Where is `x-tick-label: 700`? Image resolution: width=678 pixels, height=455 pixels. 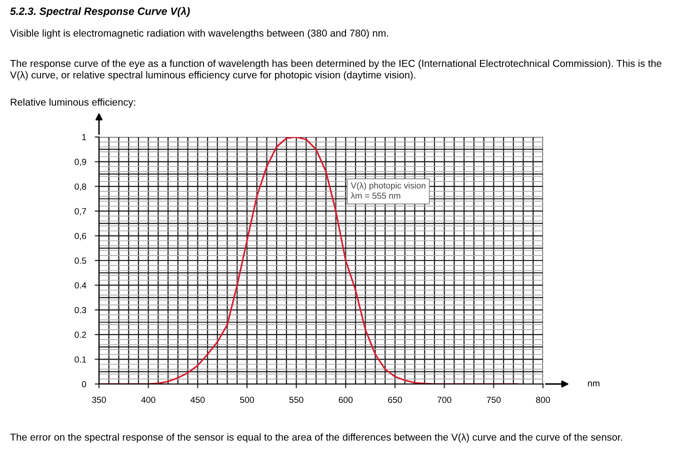
x-tick-label: 700 is located at coordinates (444, 399).